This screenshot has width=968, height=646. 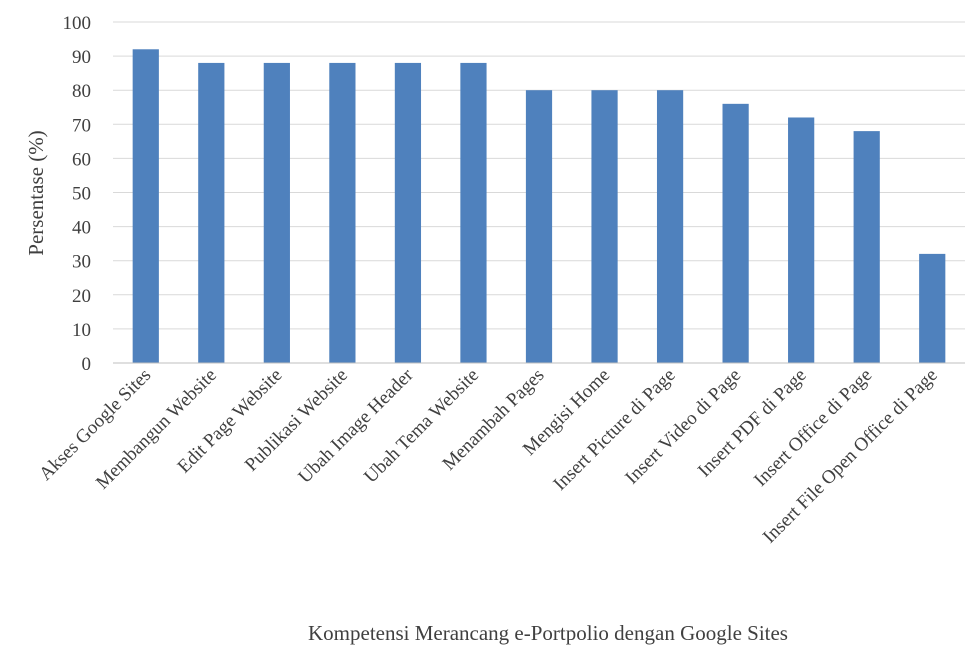 I want to click on x-tick-label: Ubah Tema Website, so click(x=421, y=426).